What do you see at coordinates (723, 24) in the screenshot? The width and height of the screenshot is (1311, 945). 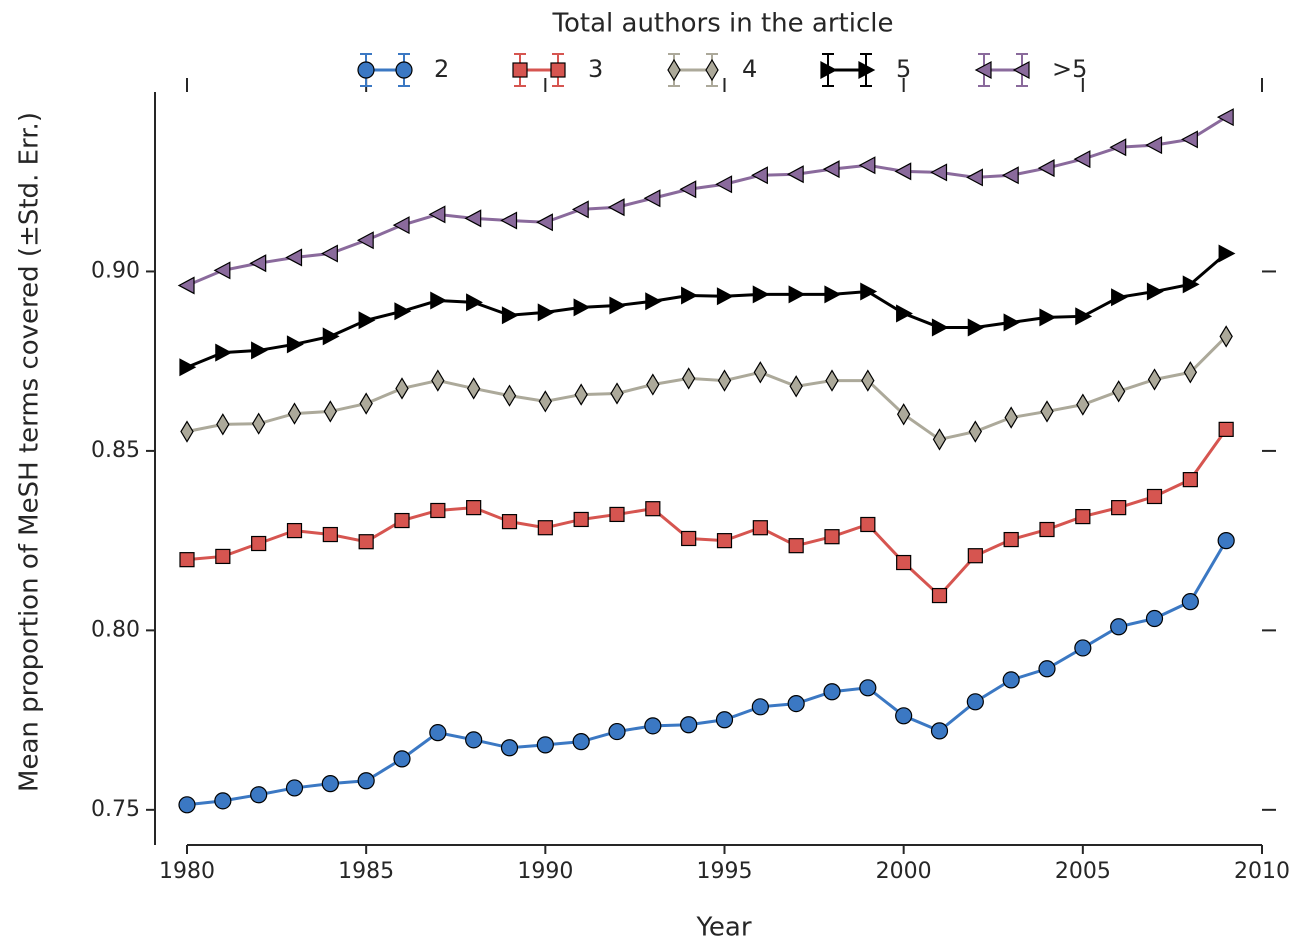 I see `legend-title: Total authors in the article` at bounding box center [723, 24].